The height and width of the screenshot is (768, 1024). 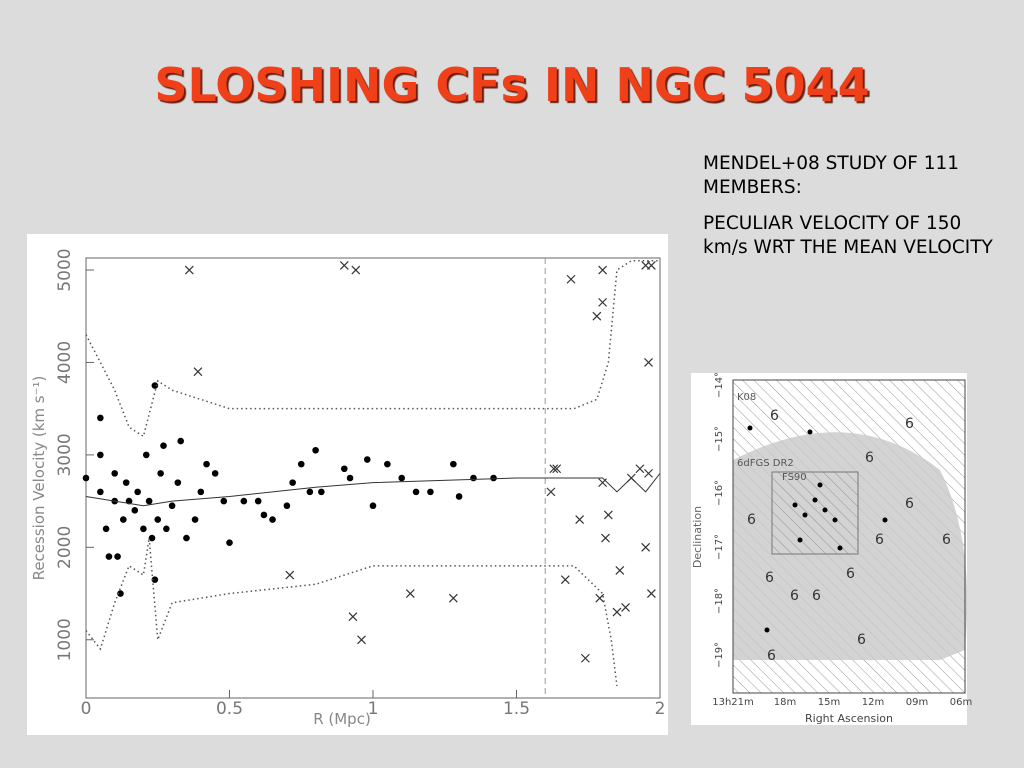 What do you see at coordinates (733, 702) in the screenshot?
I see `map-x-tick-label: 13h21m` at bounding box center [733, 702].